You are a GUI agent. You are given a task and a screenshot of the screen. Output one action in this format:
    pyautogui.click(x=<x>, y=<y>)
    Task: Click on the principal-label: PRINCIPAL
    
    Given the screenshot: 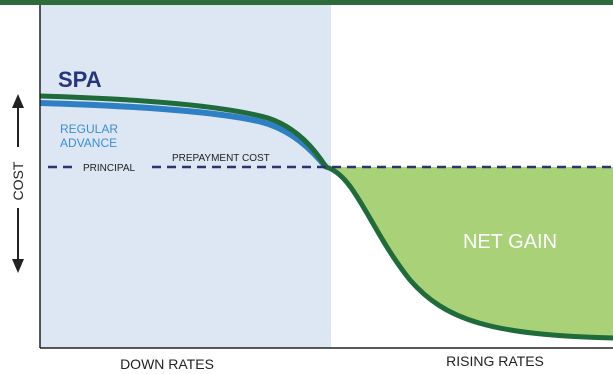 What is the action you would take?
    pyautogui.click(x=109, y=168)
    